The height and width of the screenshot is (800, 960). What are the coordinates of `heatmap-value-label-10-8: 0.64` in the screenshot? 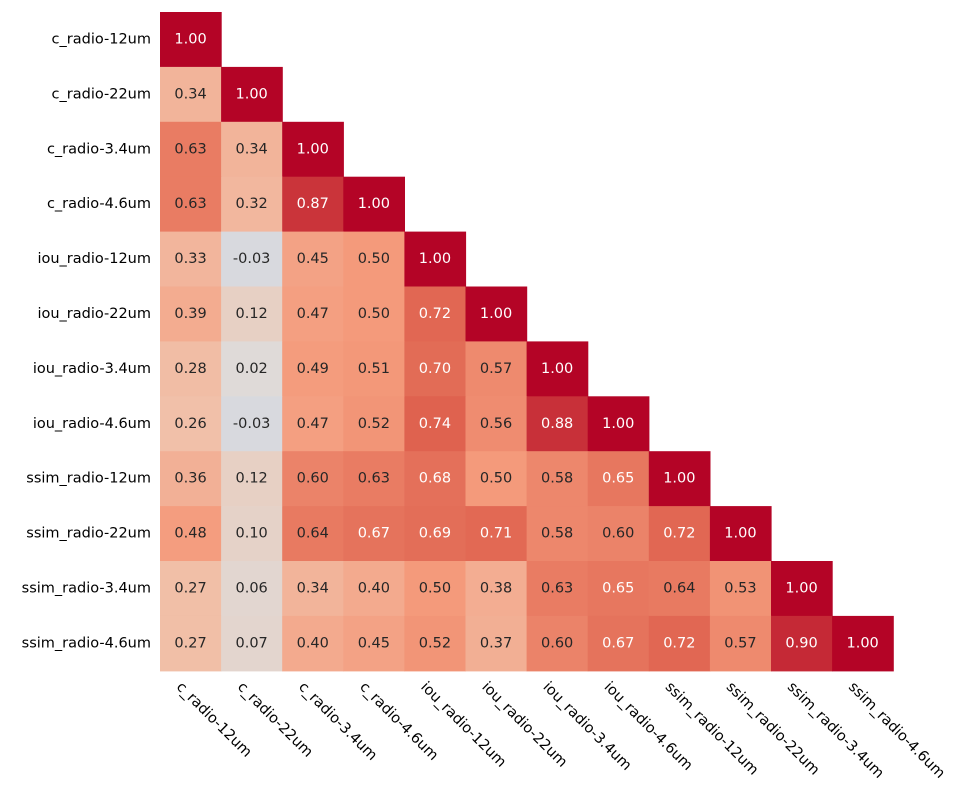 It's located at (679, 588).